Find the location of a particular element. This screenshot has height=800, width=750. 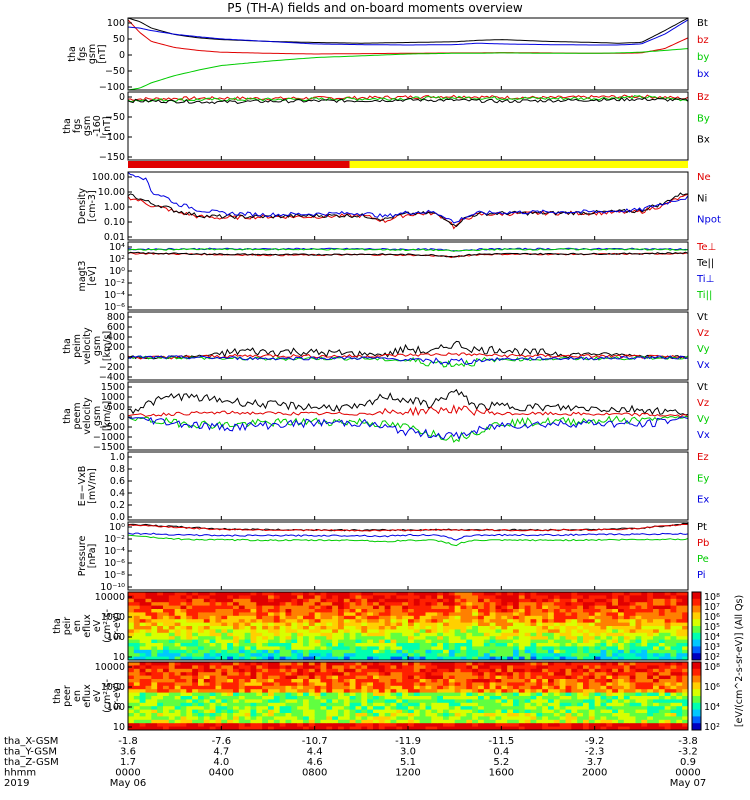

ephemeris-value: -7.6 is located at coordinates (222, 741).